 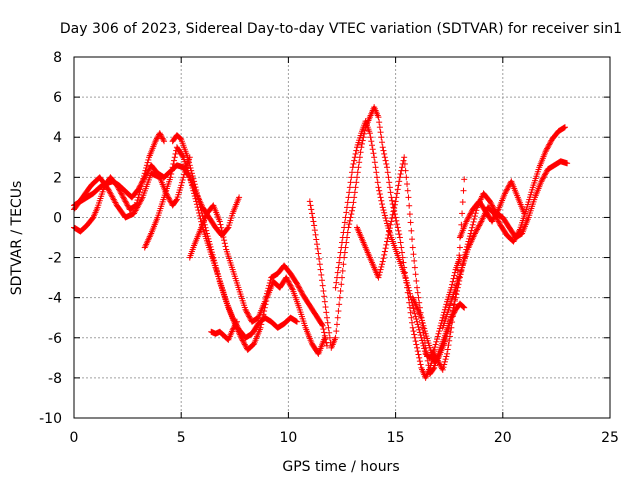 What do you see at coordinates (50, 419) in the screenshot?
I see `y-tick-label: -10` at bounding box center [50, 419].